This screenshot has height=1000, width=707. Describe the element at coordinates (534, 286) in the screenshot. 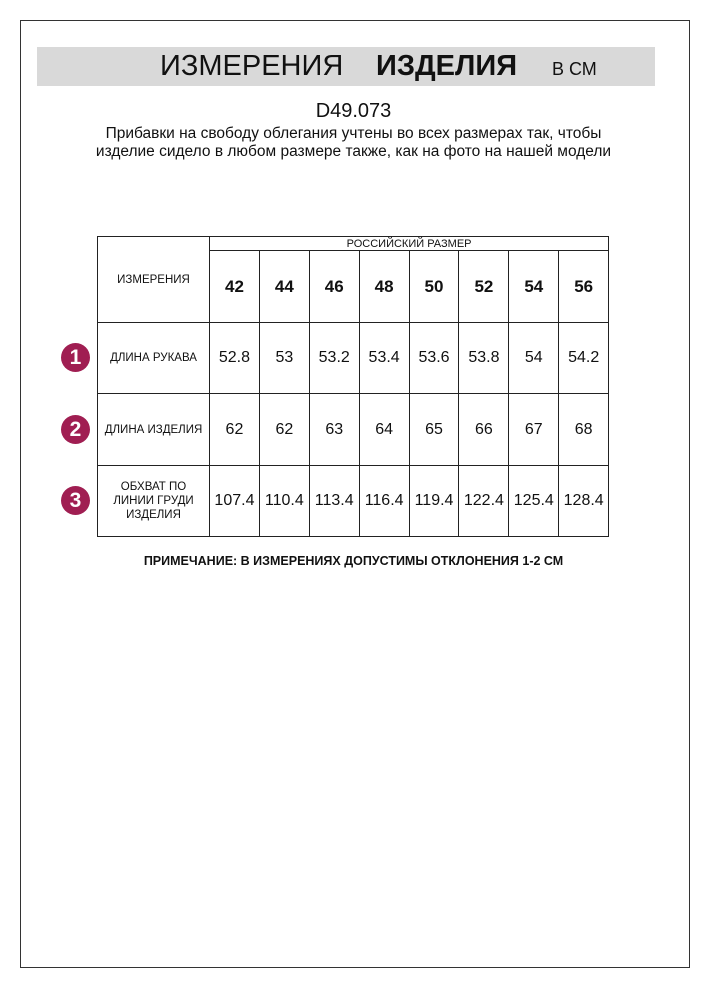

I see `size-header: 54` at that location.